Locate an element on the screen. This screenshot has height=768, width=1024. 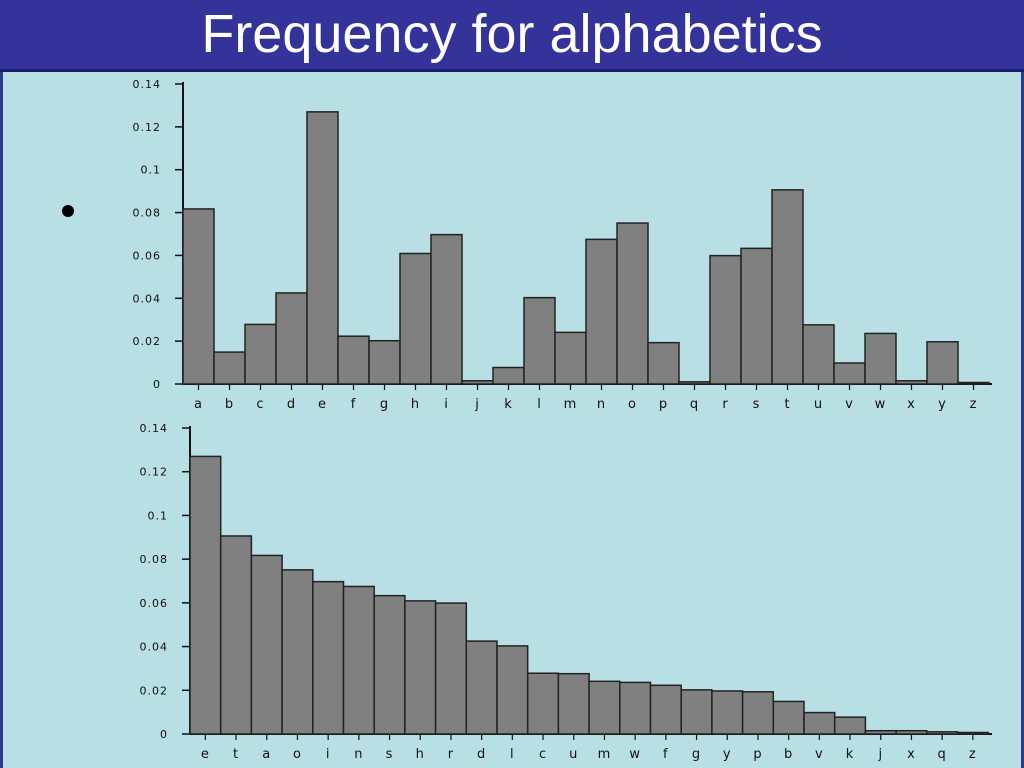
bullet-point is located at coordinates (68, 211).